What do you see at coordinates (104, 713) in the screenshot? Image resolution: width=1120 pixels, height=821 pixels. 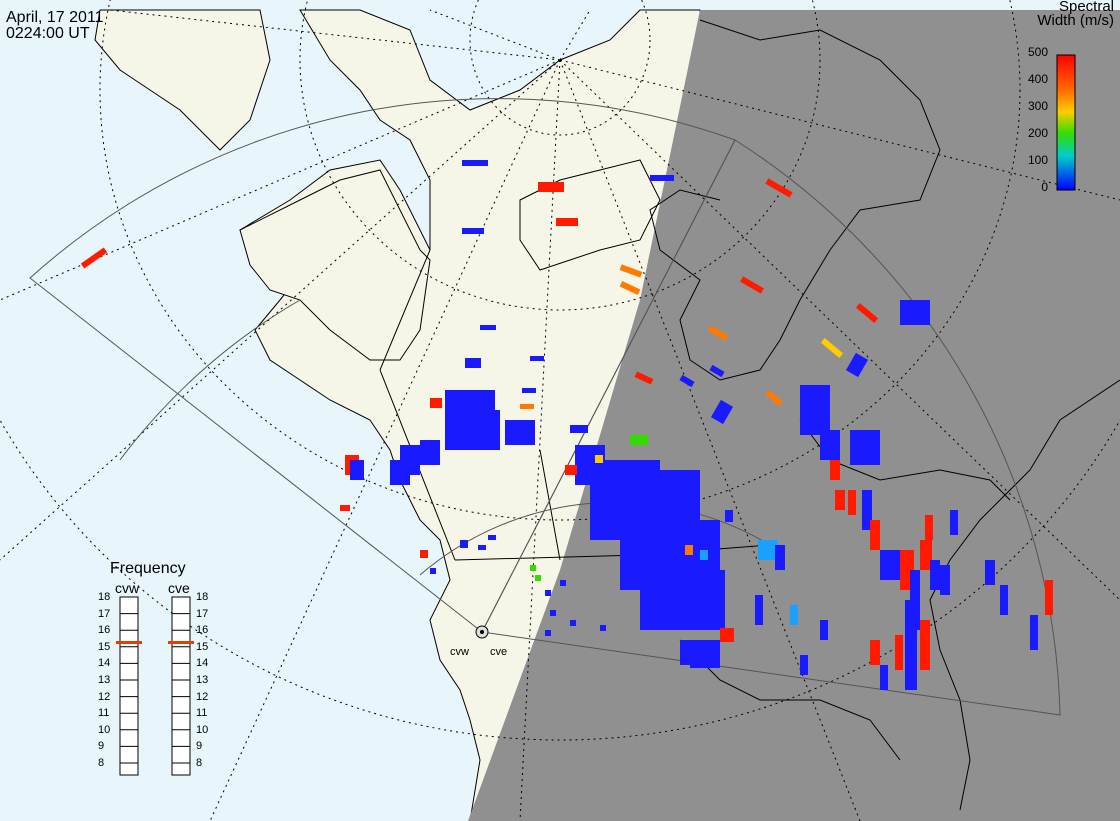 I see `frequency-level-left: 11` at bounding box center [104, 713].